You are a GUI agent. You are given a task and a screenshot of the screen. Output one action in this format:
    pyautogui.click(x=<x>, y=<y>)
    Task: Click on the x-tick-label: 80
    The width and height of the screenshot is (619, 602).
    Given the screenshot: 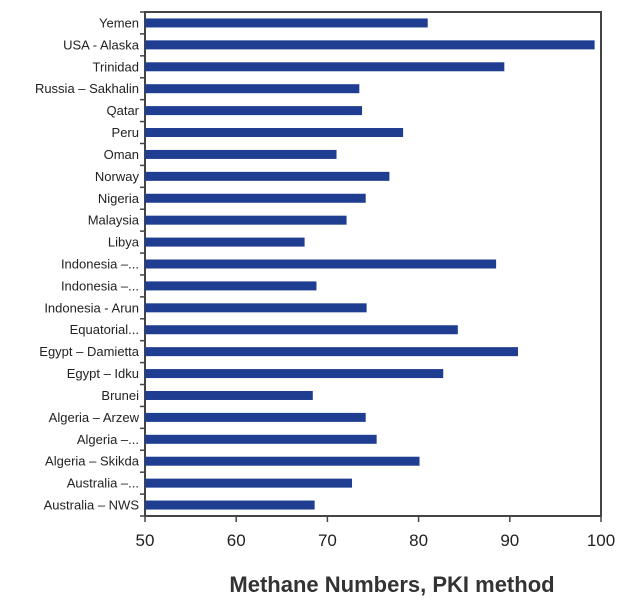 What is the action you would take?
    pyautogui.click(x=418, y=540)
    